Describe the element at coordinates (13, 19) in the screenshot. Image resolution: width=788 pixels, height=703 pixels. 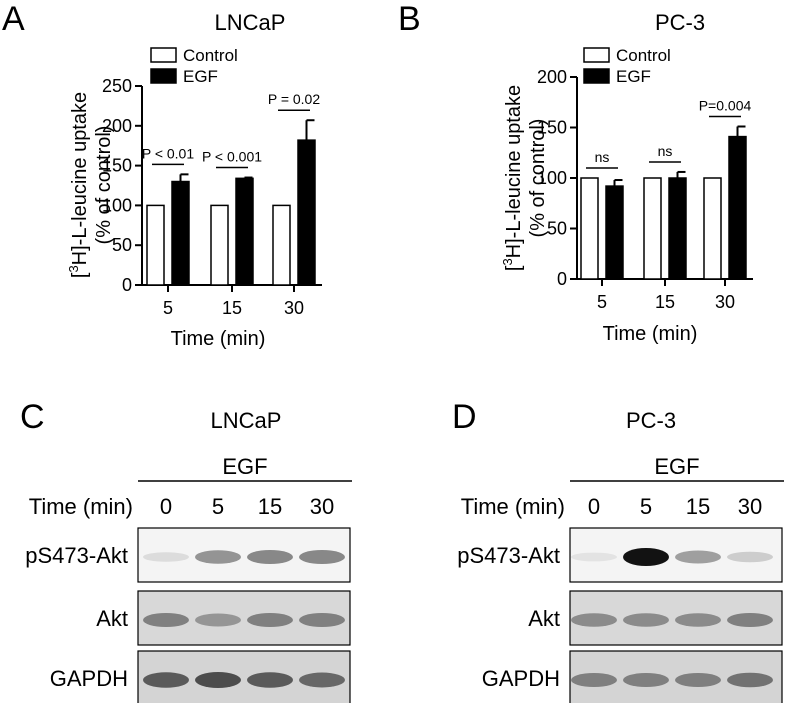
I see `panel-letter-a: A` at that location.